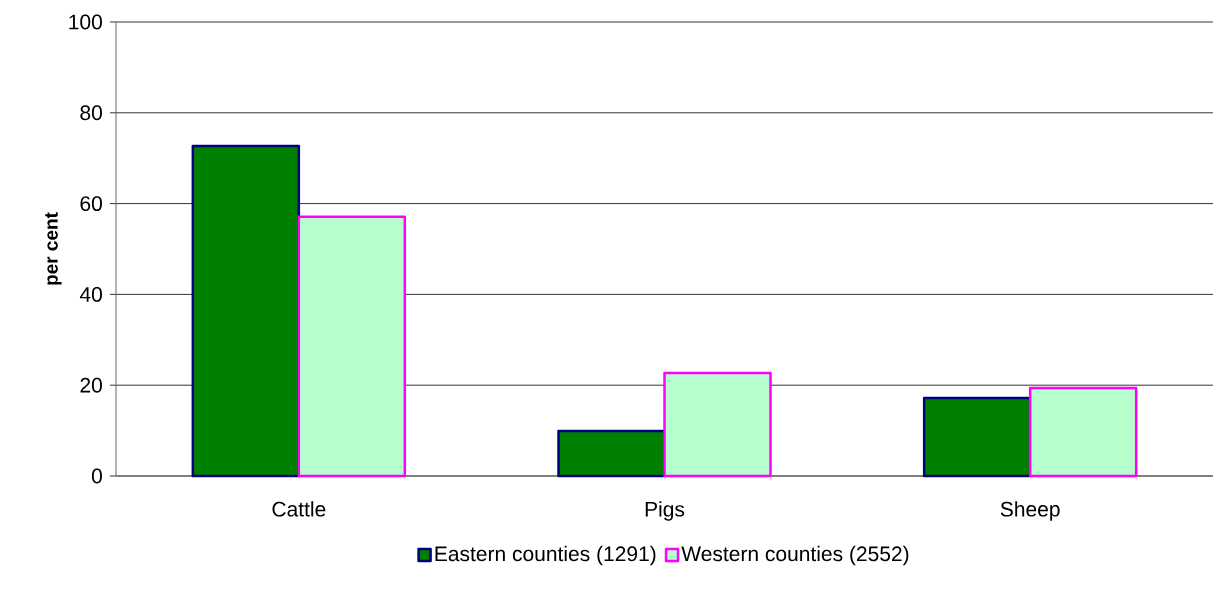 This screenshot has width=1214, height=599. Describe the element at coordinates (299, 509) in the screenshot. I see `x-tick-label: Cattle` at that location.